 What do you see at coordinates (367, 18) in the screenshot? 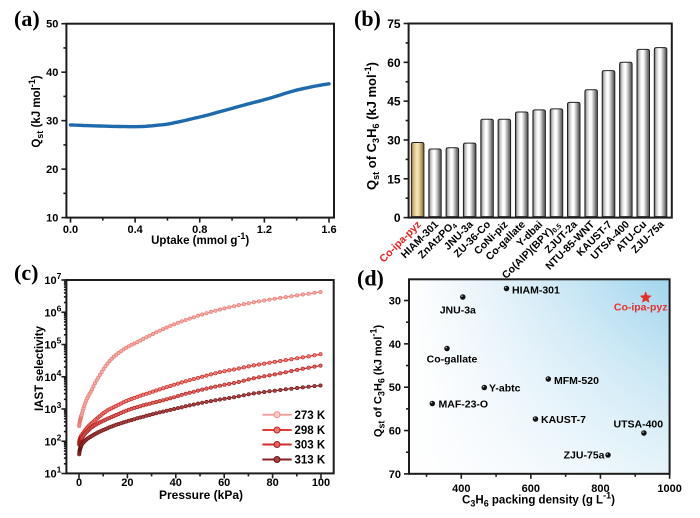
I see `svg-text: (b)` at bounding box center [367, 18].